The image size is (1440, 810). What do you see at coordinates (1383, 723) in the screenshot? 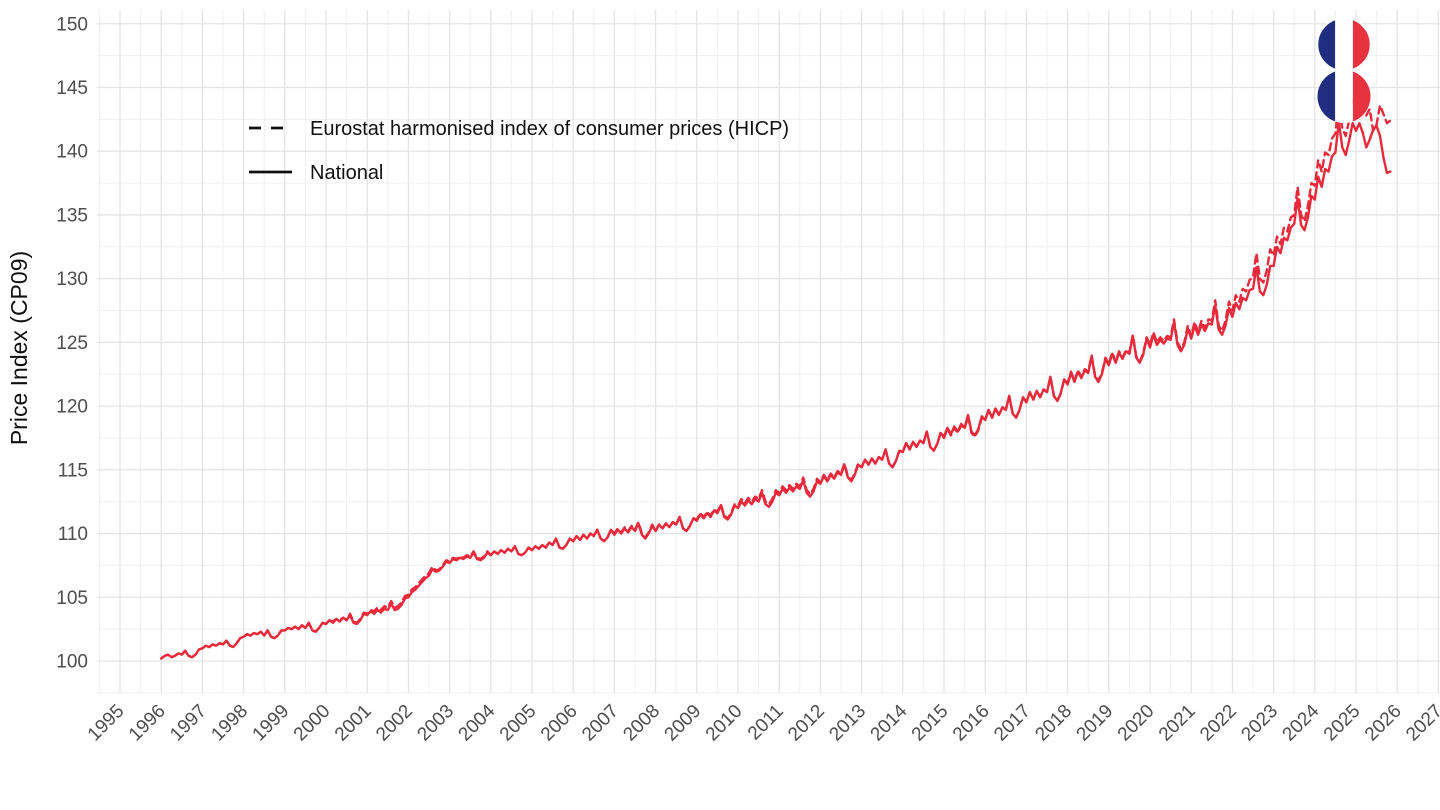
I see `x-tick-label: 2026` at bounding box center [1383, 723].